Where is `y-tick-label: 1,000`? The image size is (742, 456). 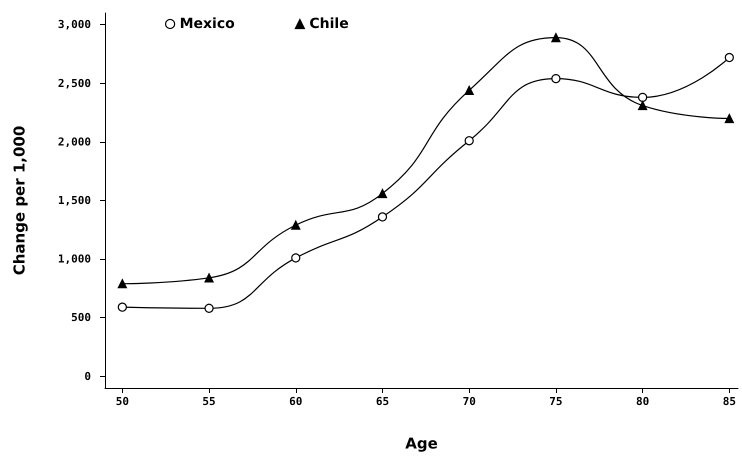 y-tick-label: 1,000 is located at coordinates (74, 259).